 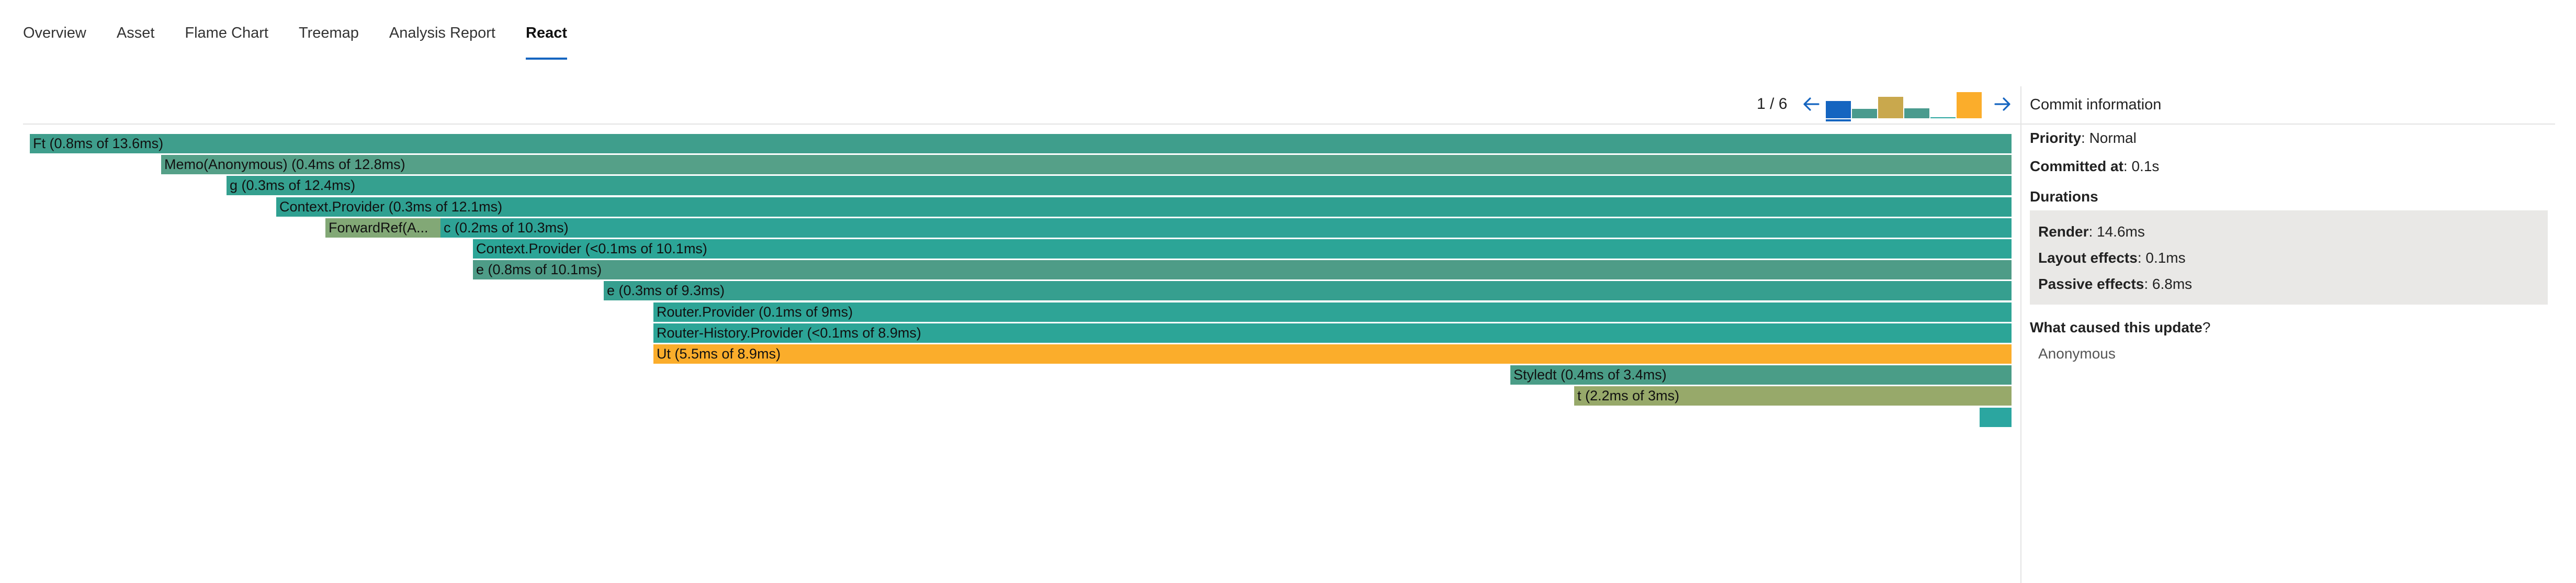 I want to click on priority-label: Priority, so click(x=2056, y=138).